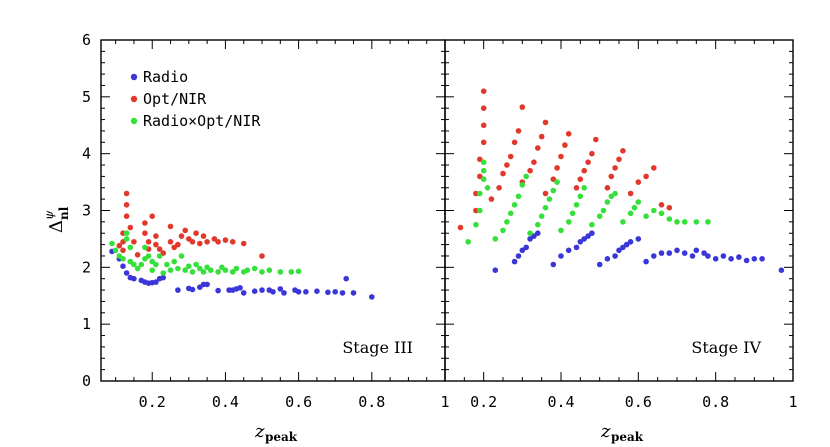 The height and width of the screenshot is (447, 830). Describe the element at coordinates (86, 154) in the screenshot. I see `y-tick-label: 4` at that location.